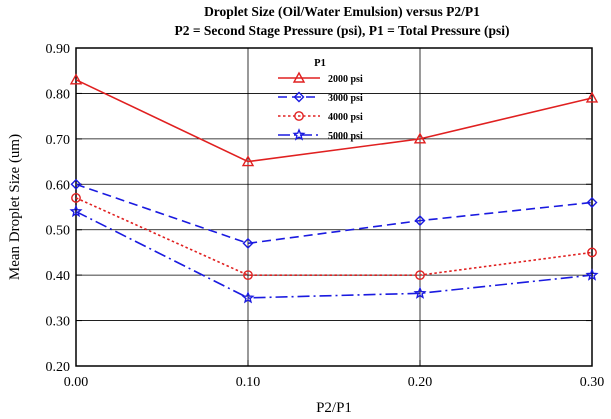  What do you see at coordinates (592, 382) in the screenshot?
I see `x-tick-label: 0.30` at bounding box center [592, 382].